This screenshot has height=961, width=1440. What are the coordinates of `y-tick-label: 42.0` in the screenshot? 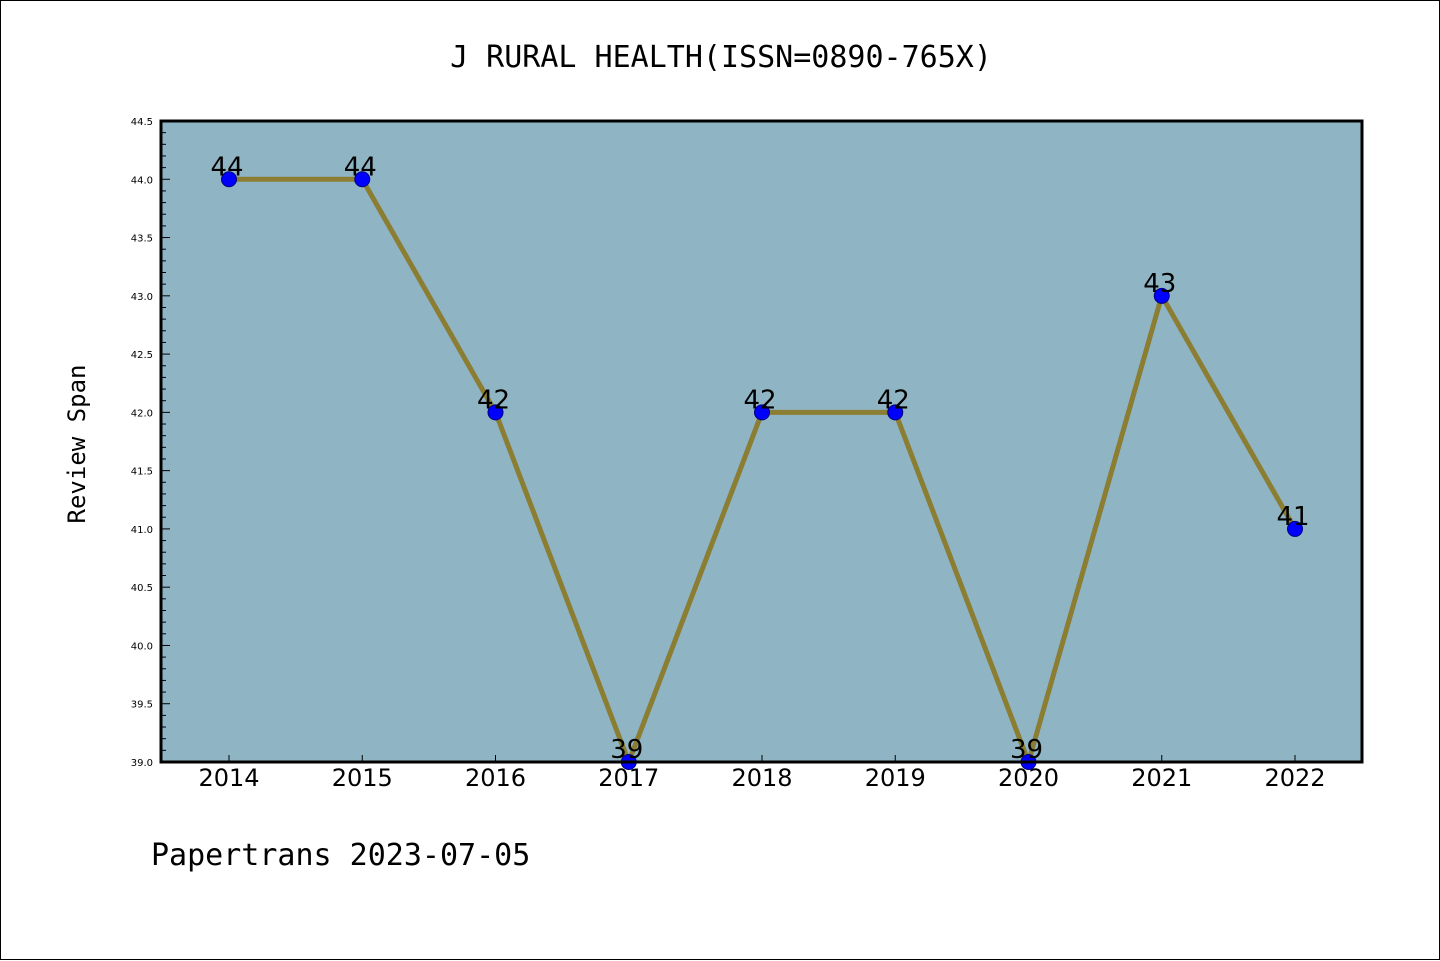 It's located at (142, 413).